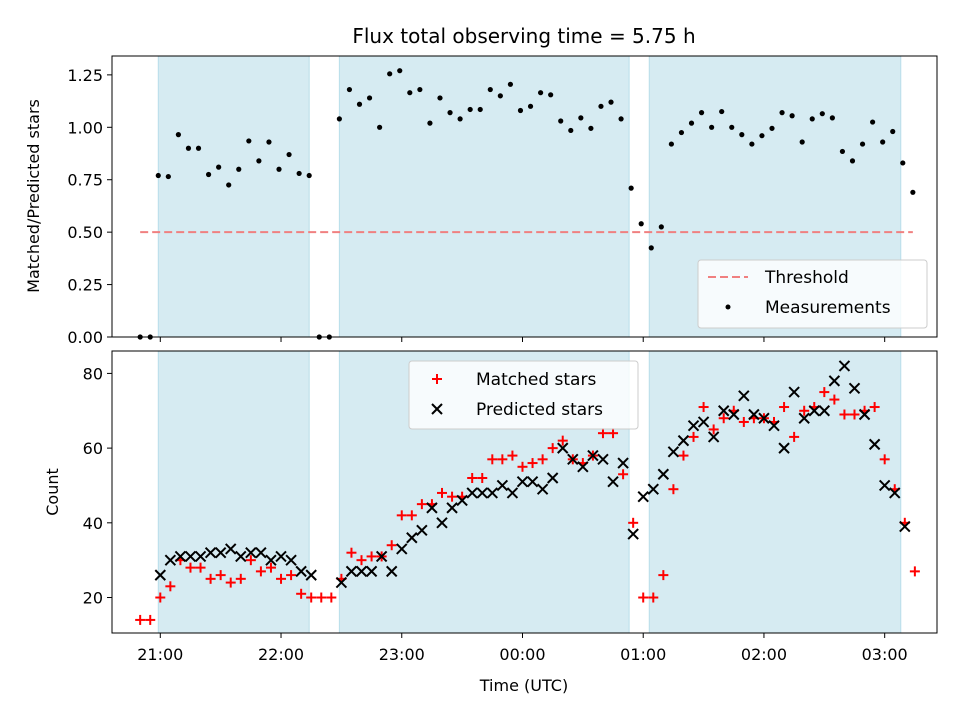  What do you see at coordinates (85, 285) in the screenshot?
I see `top-y-tick-label-1: 0.25` at bounding box center [85, 285].